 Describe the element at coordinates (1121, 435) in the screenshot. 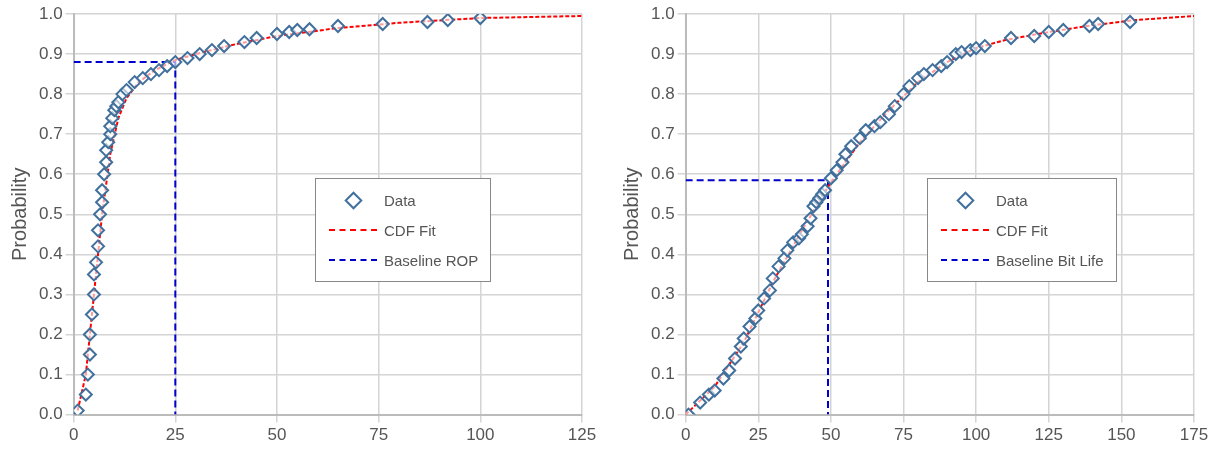

I see `x-tick-label: 150` at that location.